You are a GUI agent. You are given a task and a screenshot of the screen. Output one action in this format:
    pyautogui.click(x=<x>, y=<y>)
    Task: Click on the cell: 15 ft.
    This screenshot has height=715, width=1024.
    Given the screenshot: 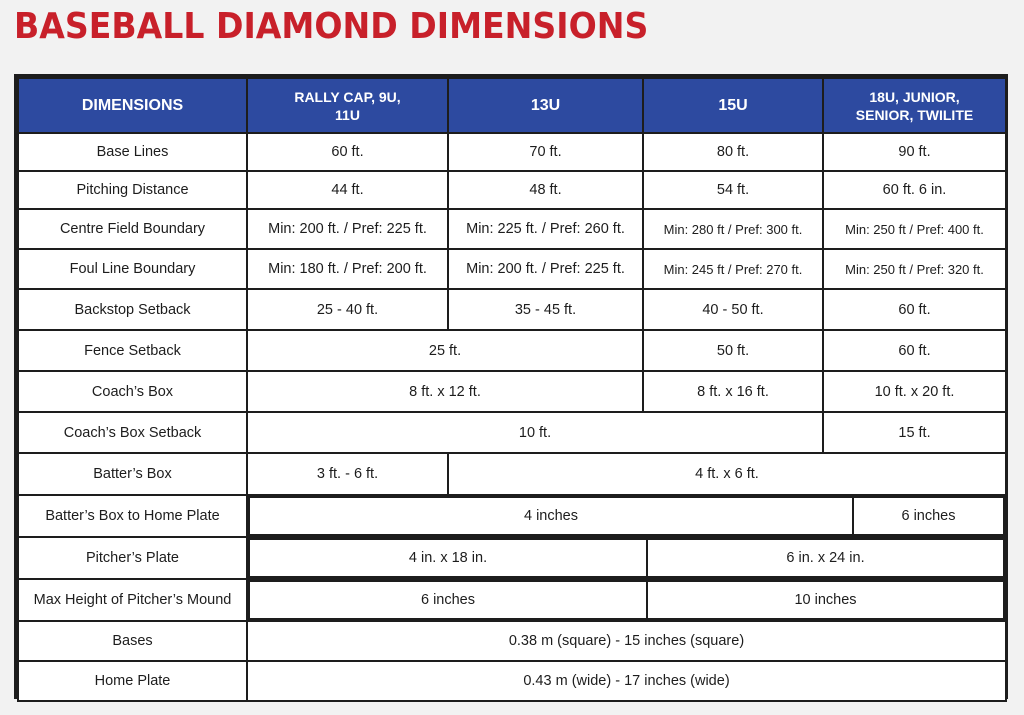 What is the action you would take?
    pyautogui.click(x=914, y=432)
    